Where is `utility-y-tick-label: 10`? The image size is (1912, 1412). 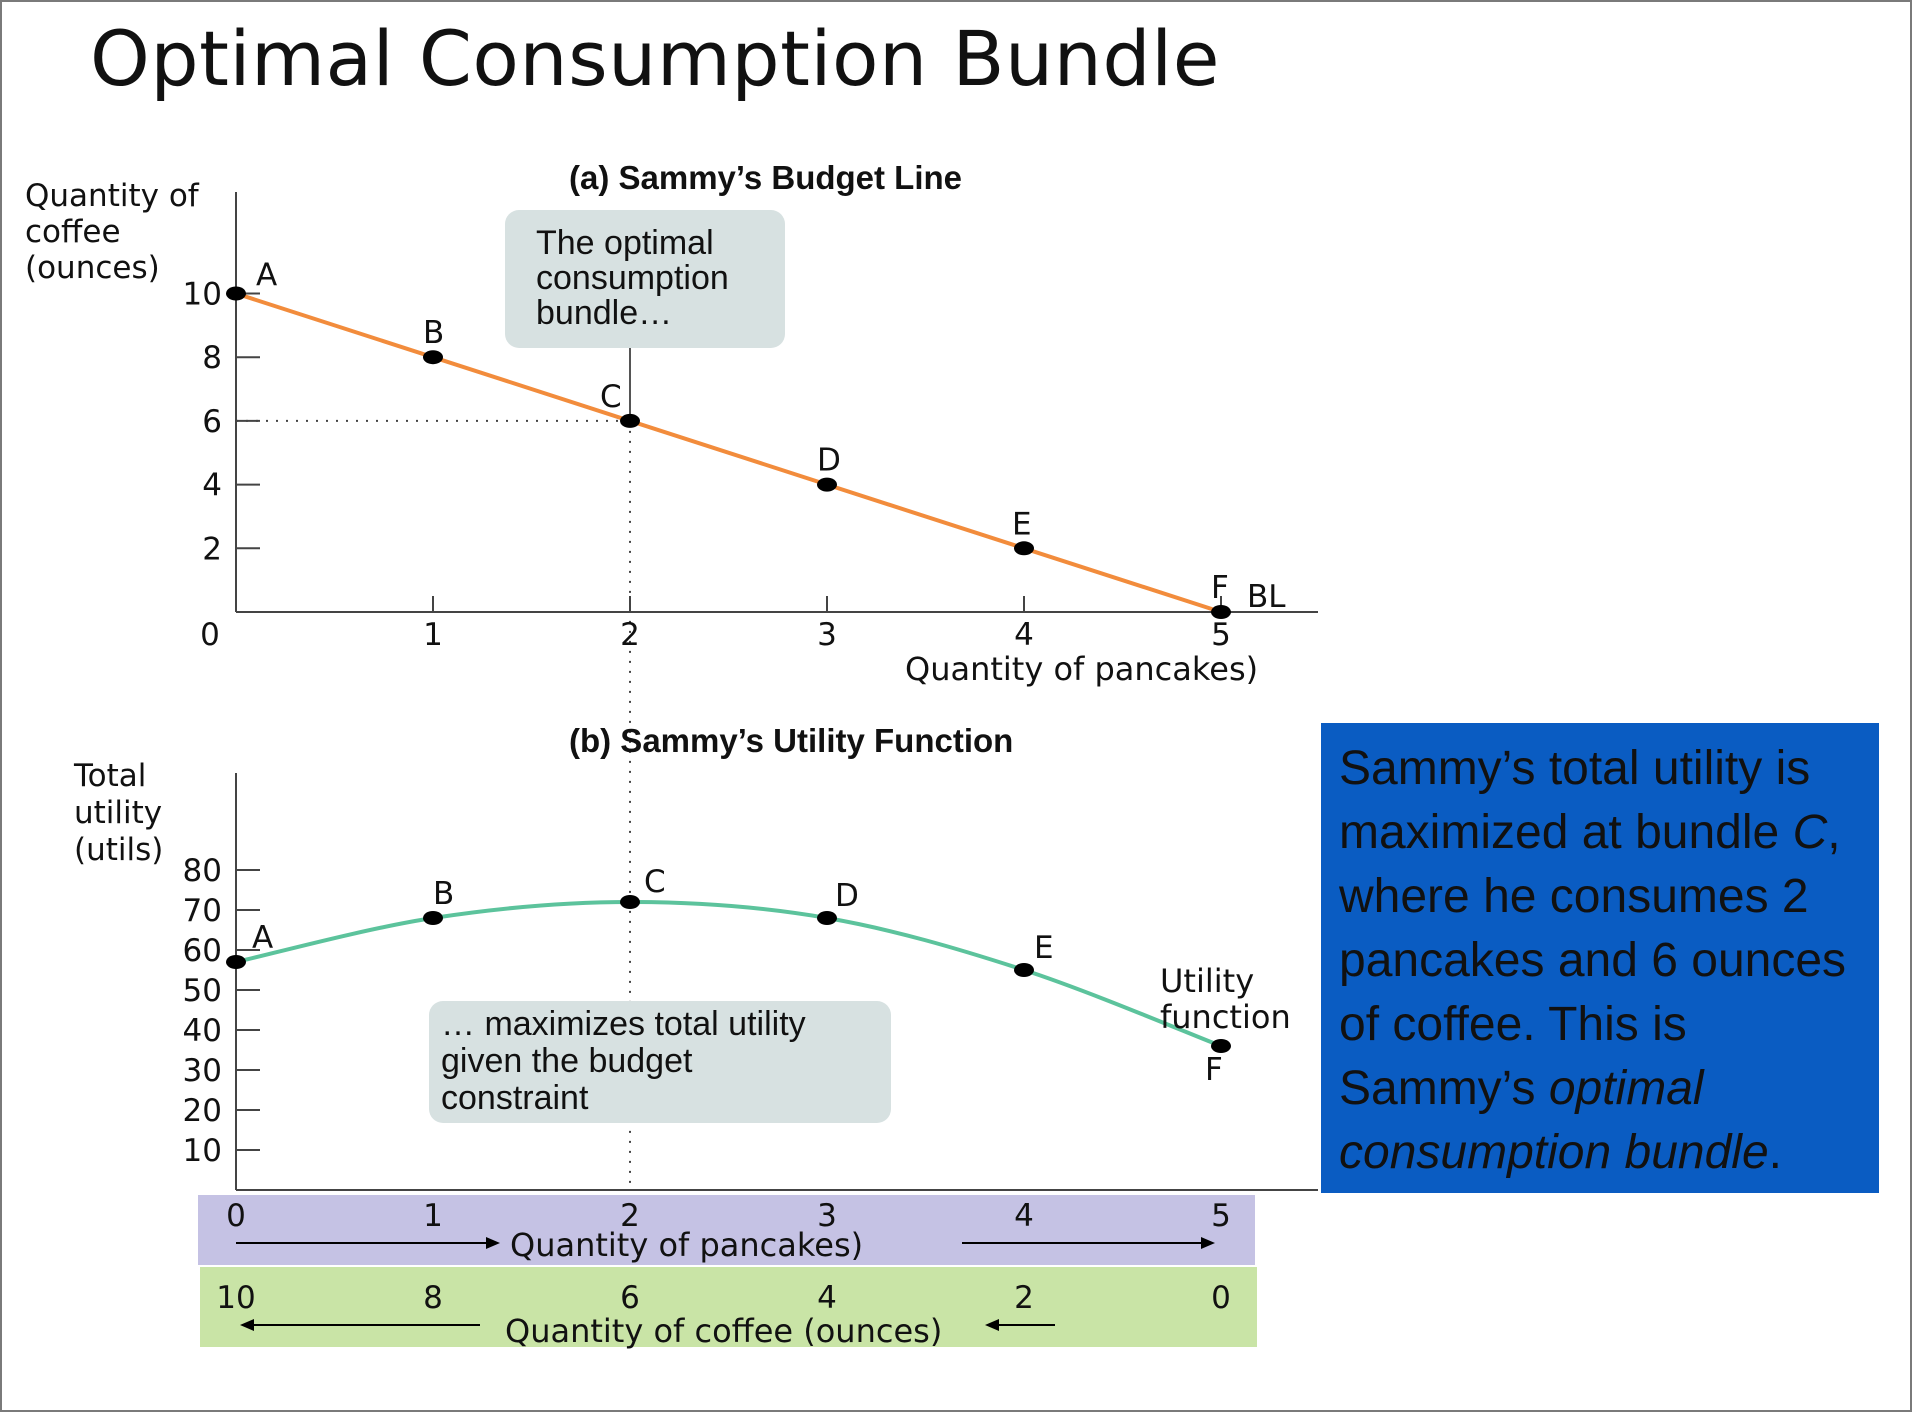 utility-y-tick-label: 10 is located at coordinates (202, 1151).